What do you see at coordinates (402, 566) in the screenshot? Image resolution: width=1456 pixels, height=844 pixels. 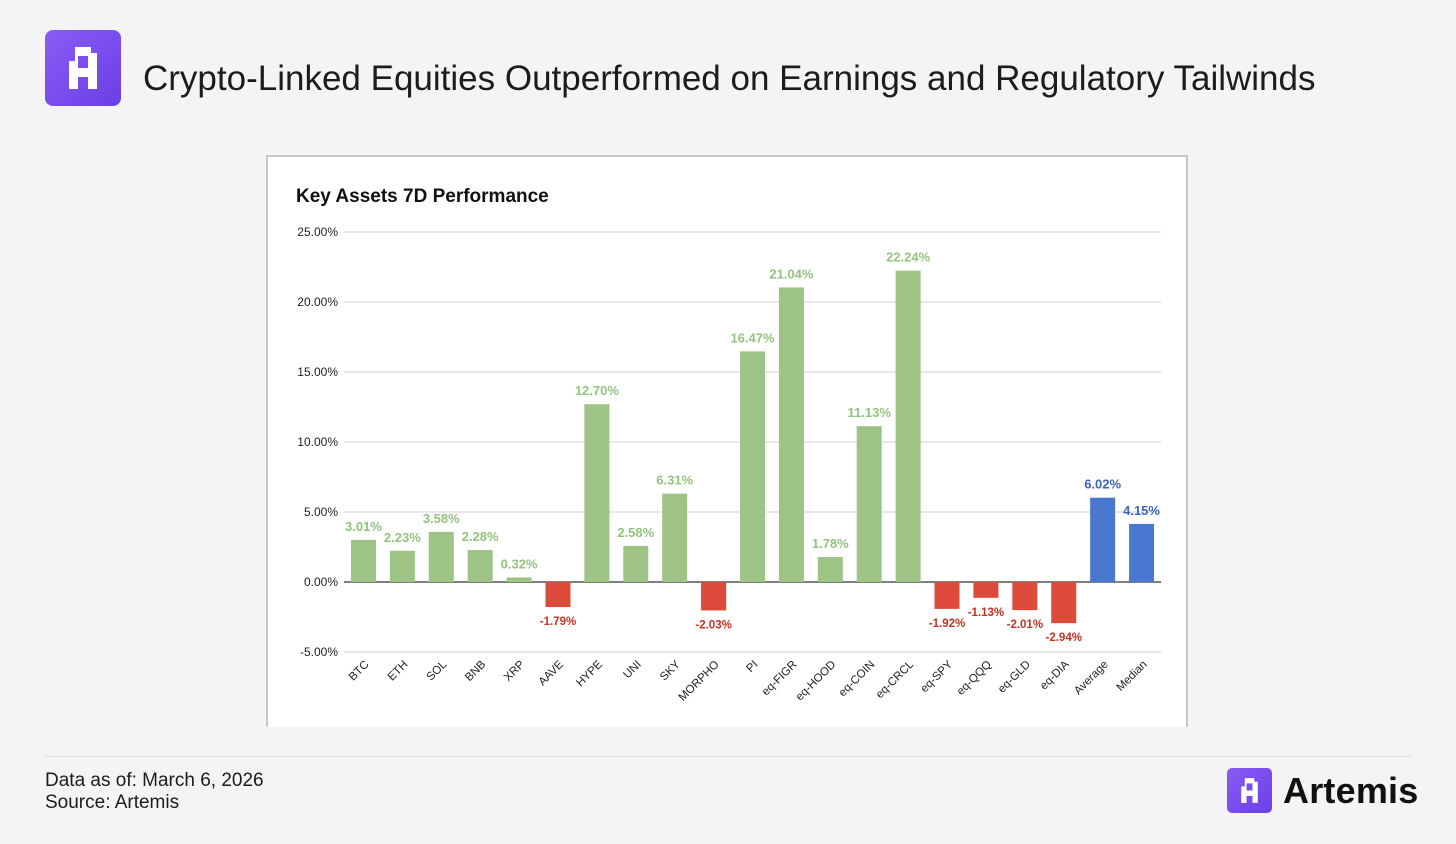 I see `bar-eth` at bounding box center [402, 566].